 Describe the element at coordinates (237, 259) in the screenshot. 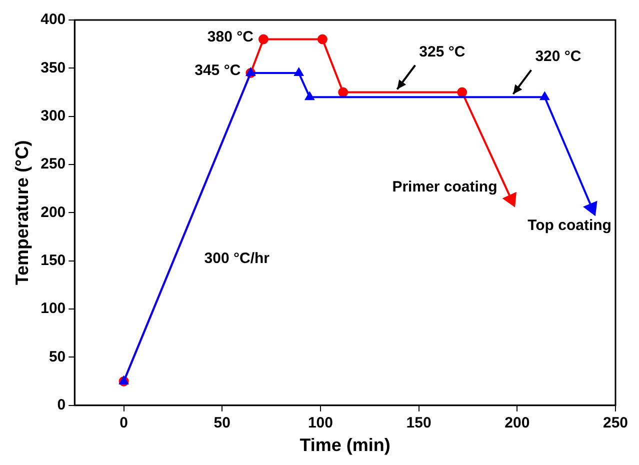

I see `annotation: 300 °C/hr` at that location.